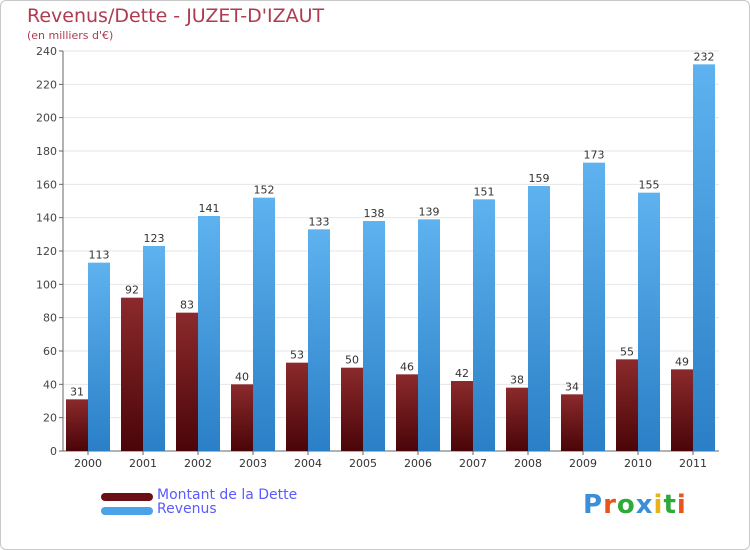 This screenshot has height=550, width=750. Describe the element at coordinates (484, 325) in the screenshot. I see `bar-revenue-2007` at that location.